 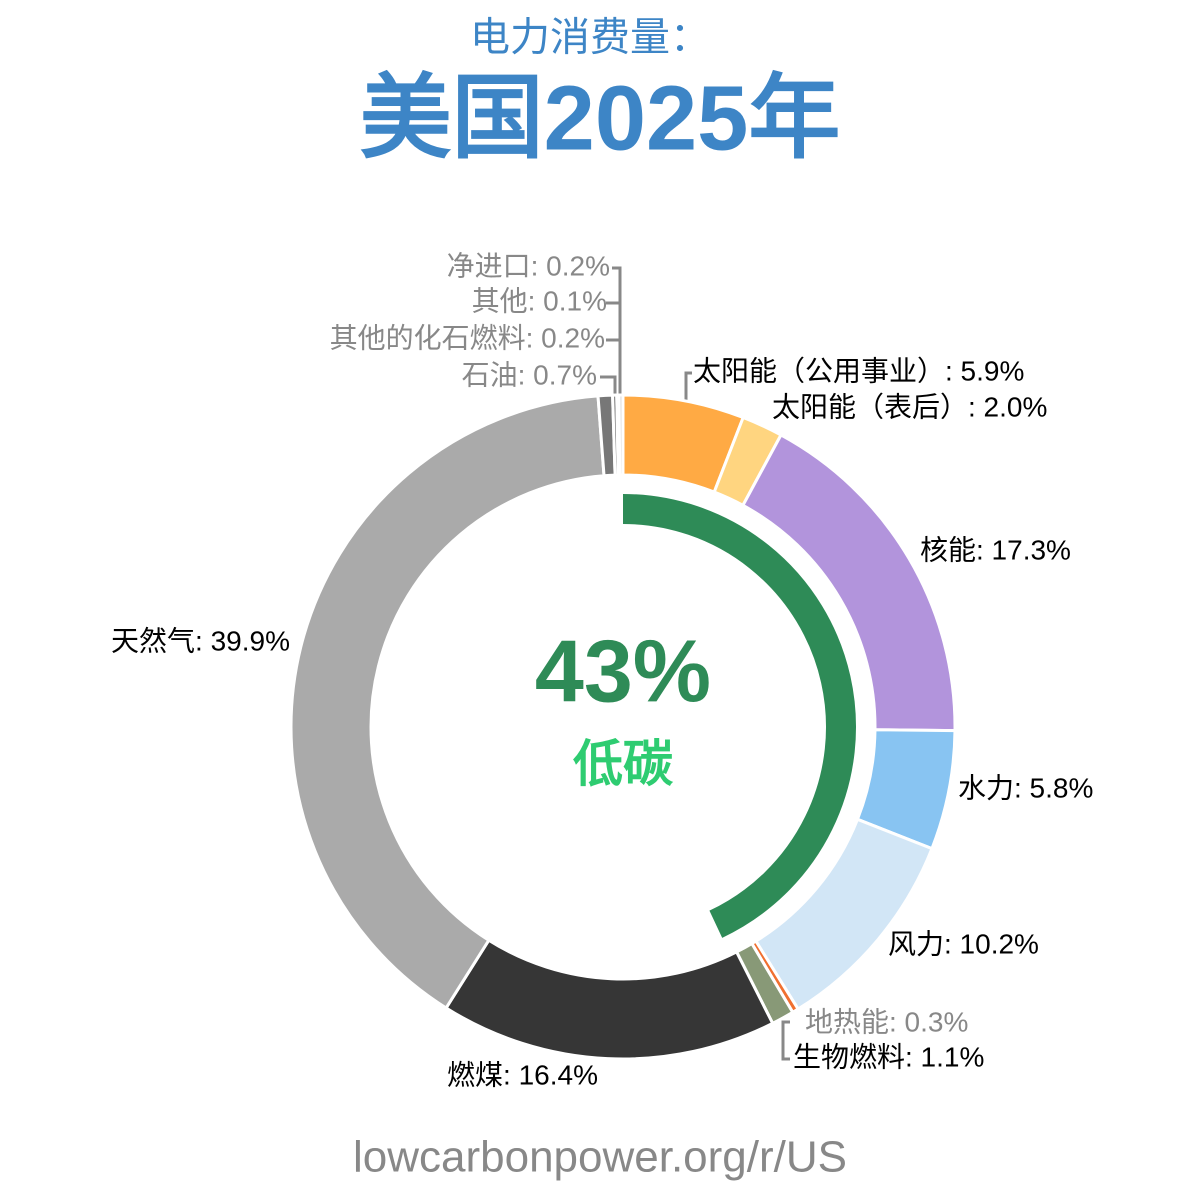 What do you see at coordinates (739, 716) in the screenshot?
I see `low-carbon-arc` at bounding box center [739, 716].